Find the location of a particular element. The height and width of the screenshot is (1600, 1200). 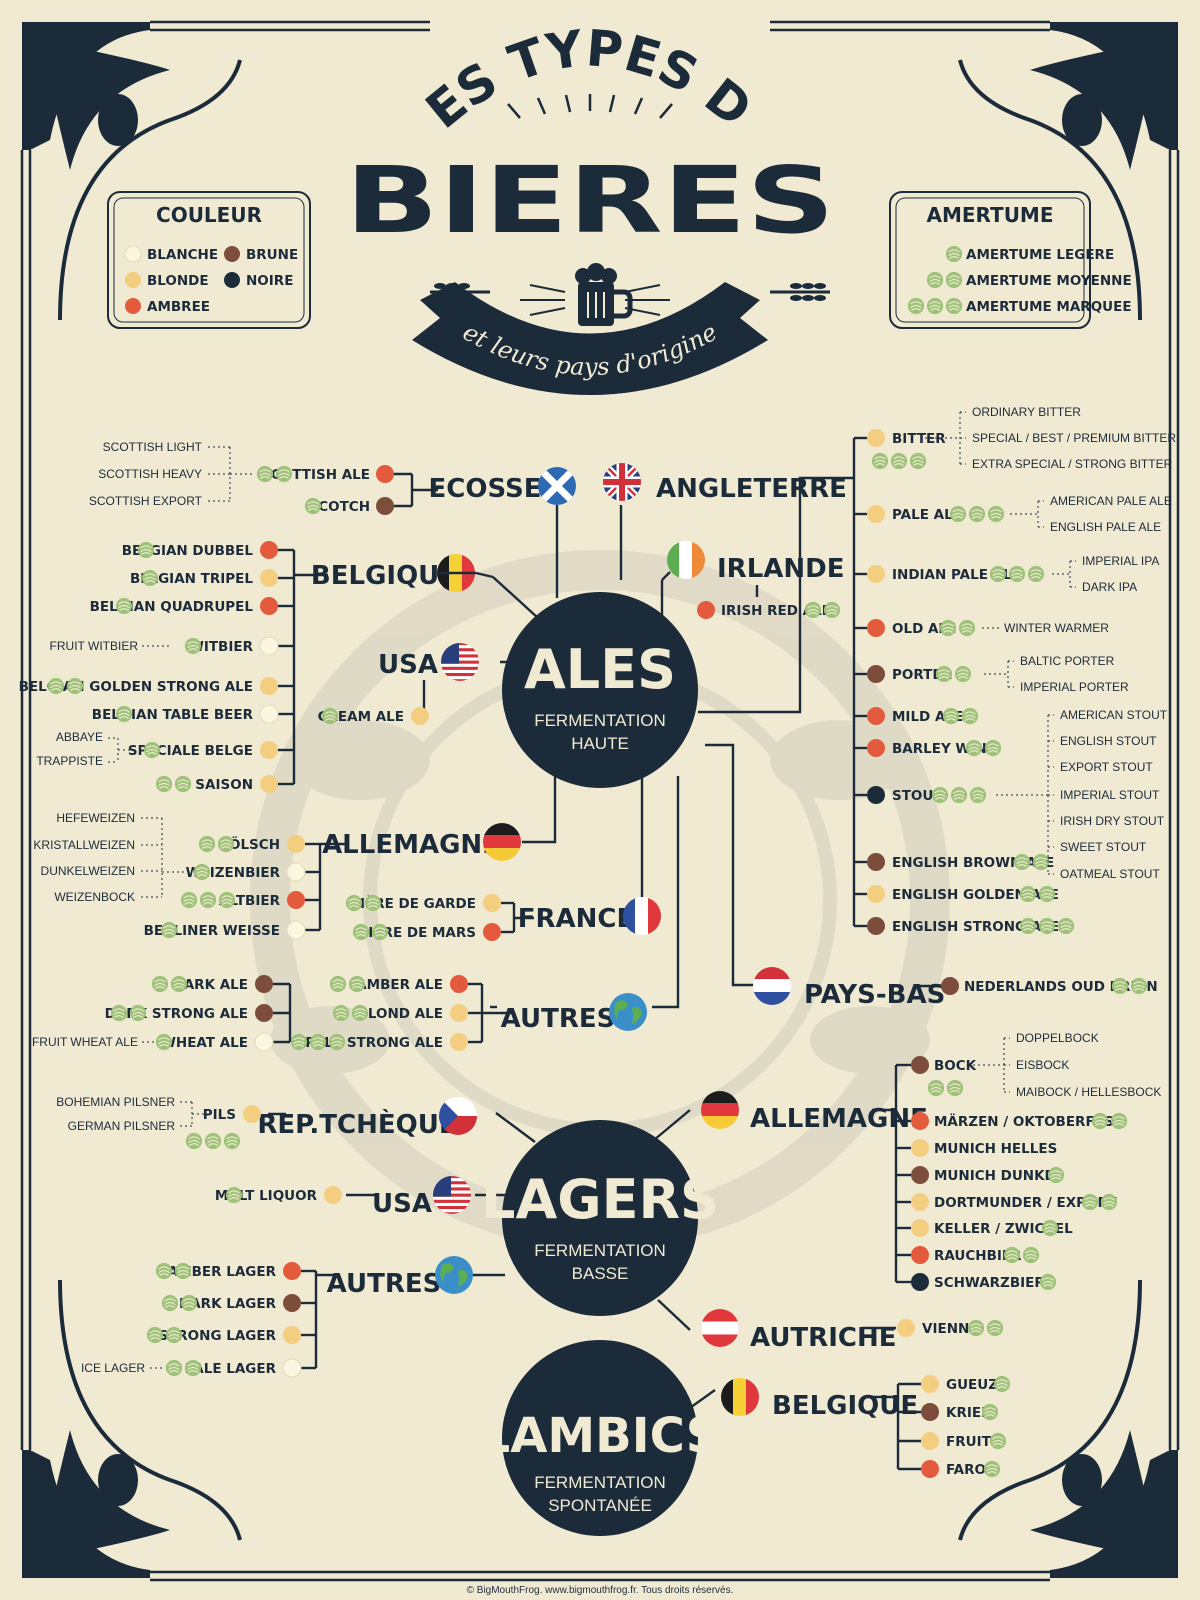

beer-biere-de-mars: BIÈRE DE MARS is located at coordinates (417, 932).